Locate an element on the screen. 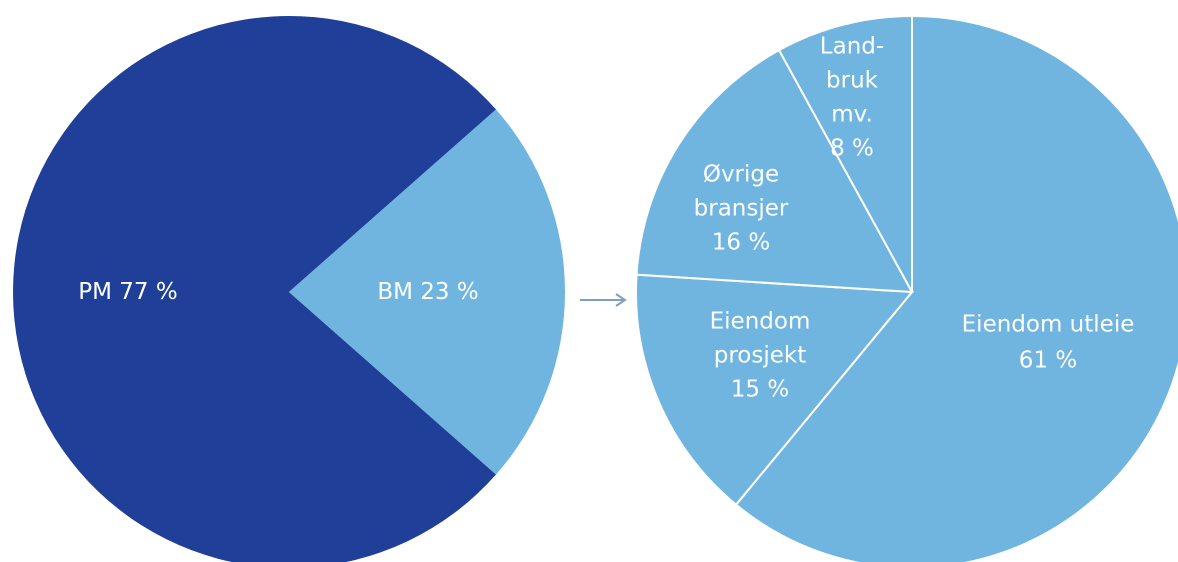  category-label: prosjekt is located at coordinates (760, 356).